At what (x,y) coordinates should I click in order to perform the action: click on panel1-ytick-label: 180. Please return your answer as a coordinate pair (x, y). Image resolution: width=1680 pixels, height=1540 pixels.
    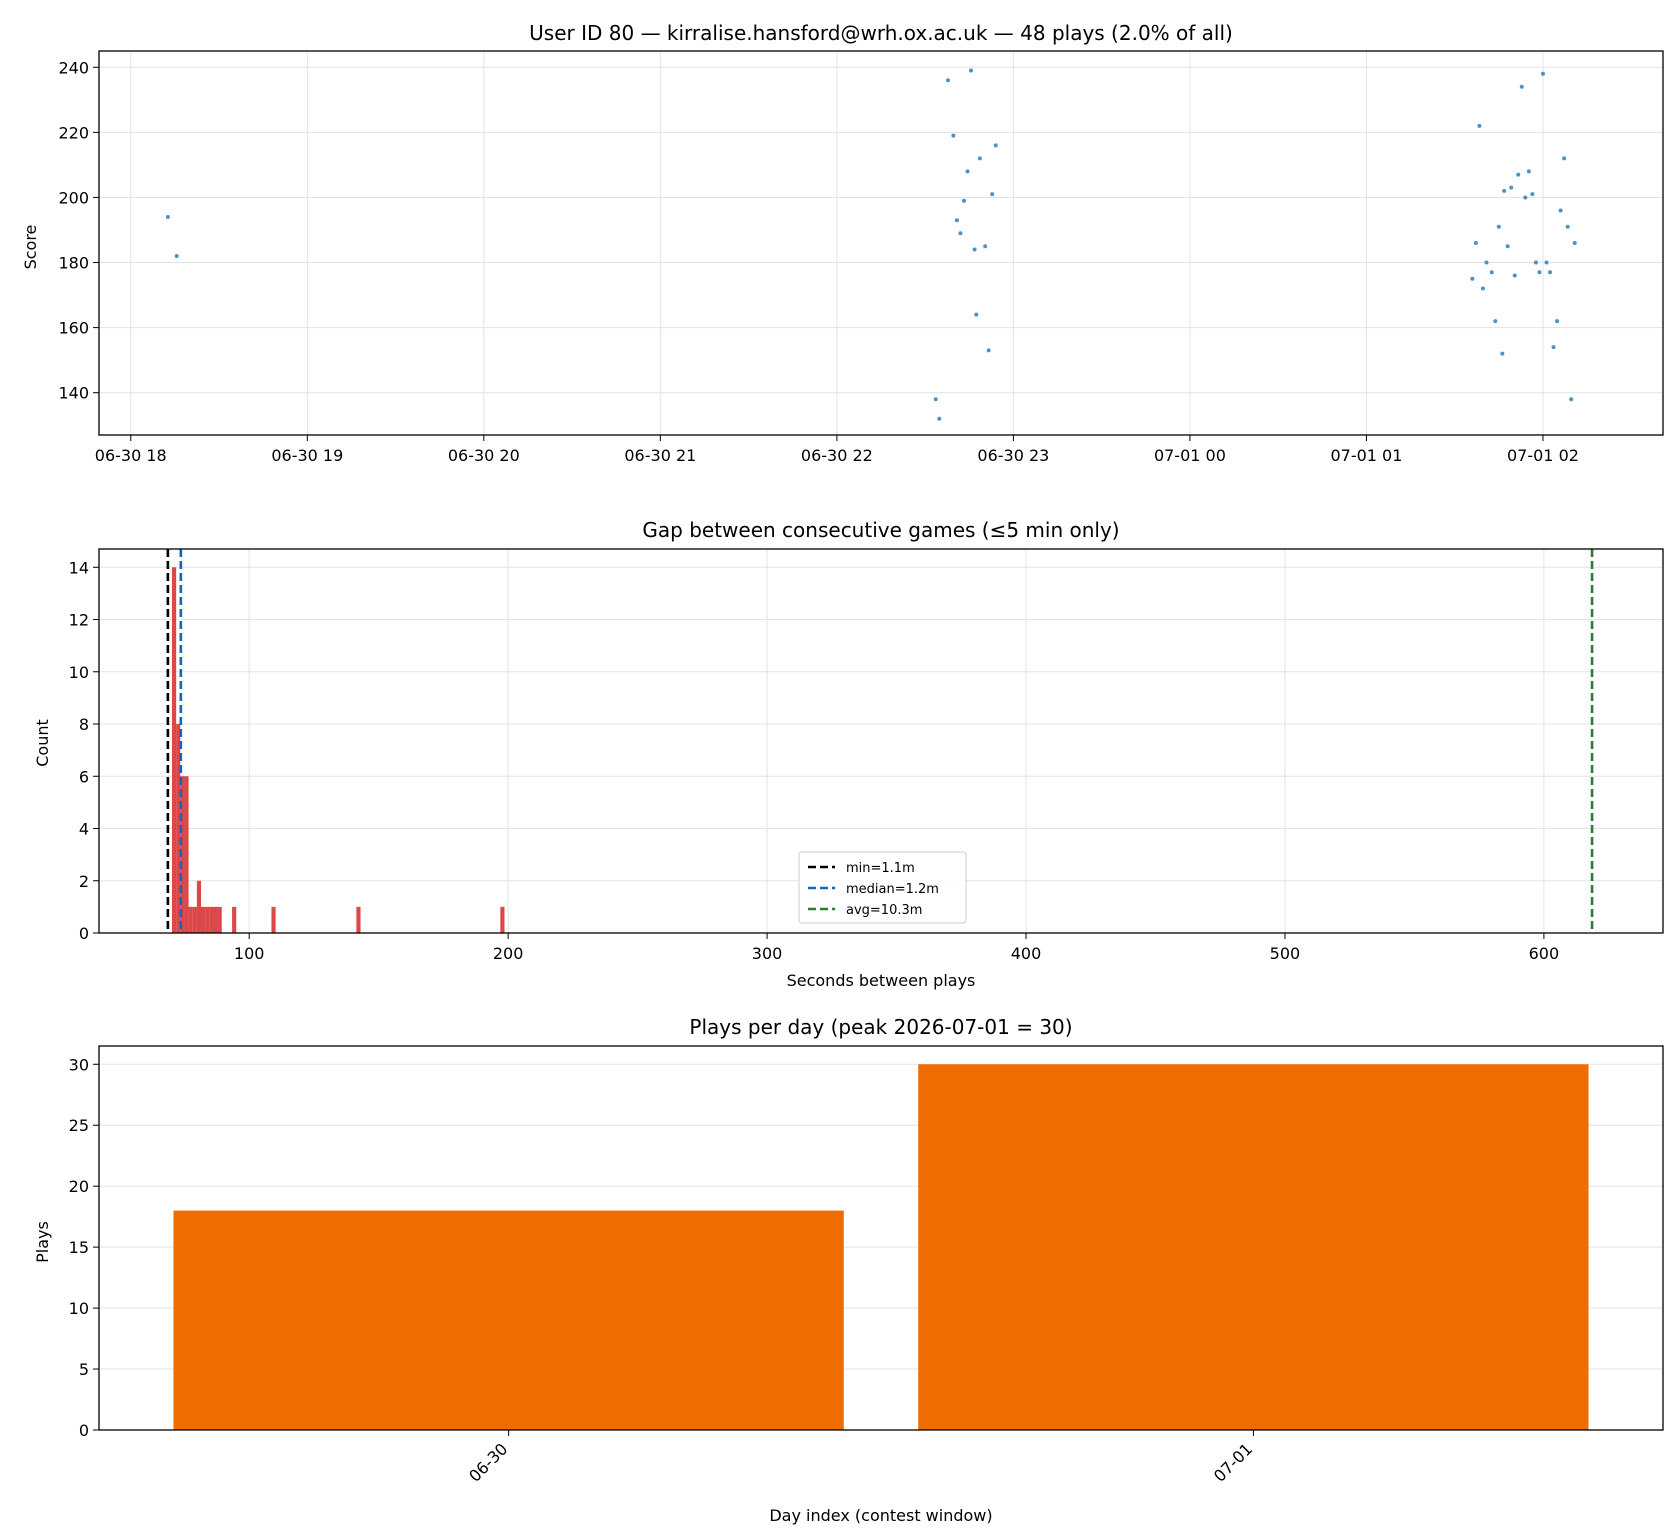
    Looking at the image, I should click on (73, 263).